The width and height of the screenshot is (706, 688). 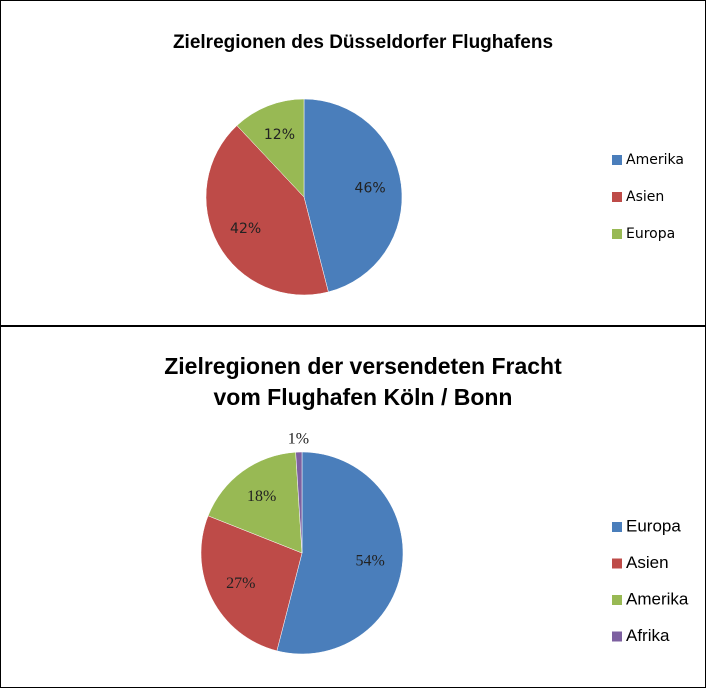 I want to click on data-label: 54%, so click(x=369, y=560).